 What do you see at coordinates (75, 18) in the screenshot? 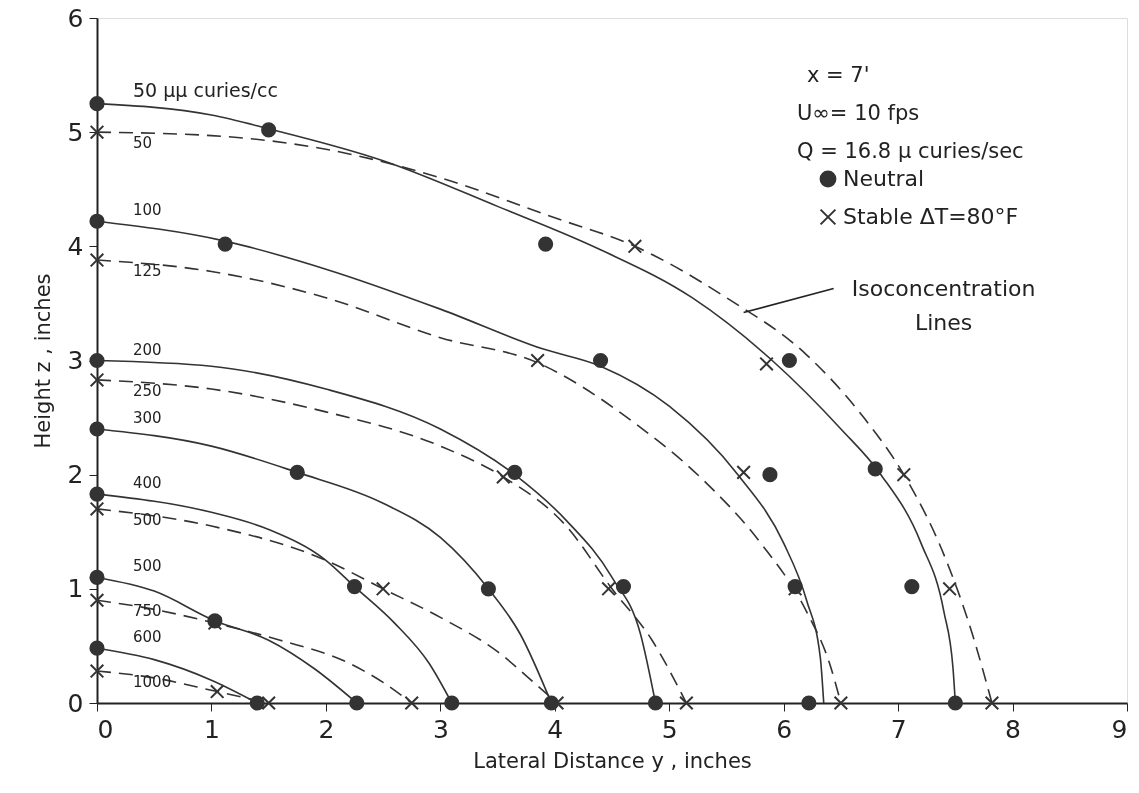
I see `y-tick-label: 6` at bounding box center [75, 18].